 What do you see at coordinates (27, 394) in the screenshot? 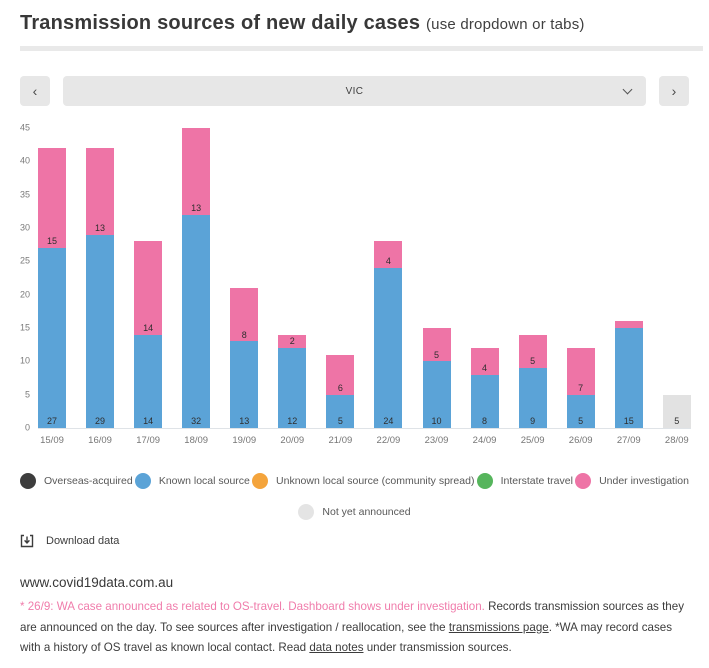
I see `y-axis-tick: 5` at bounding box center [27, 394].